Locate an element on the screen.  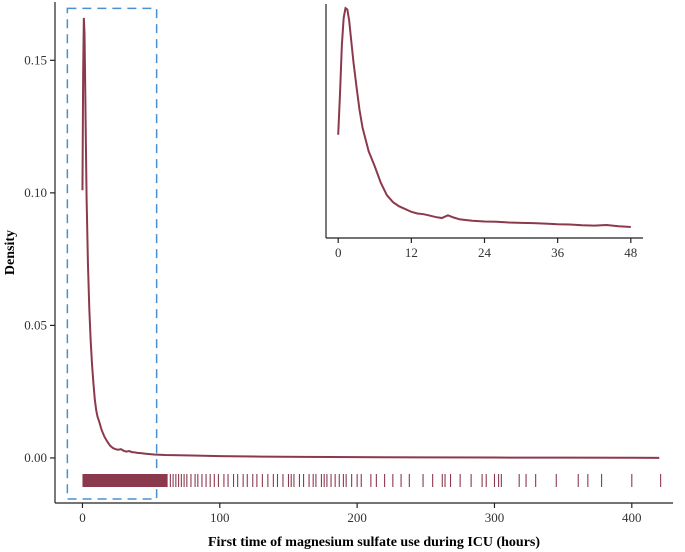
y-axis-title: Density is located at coordinates (10, 252).